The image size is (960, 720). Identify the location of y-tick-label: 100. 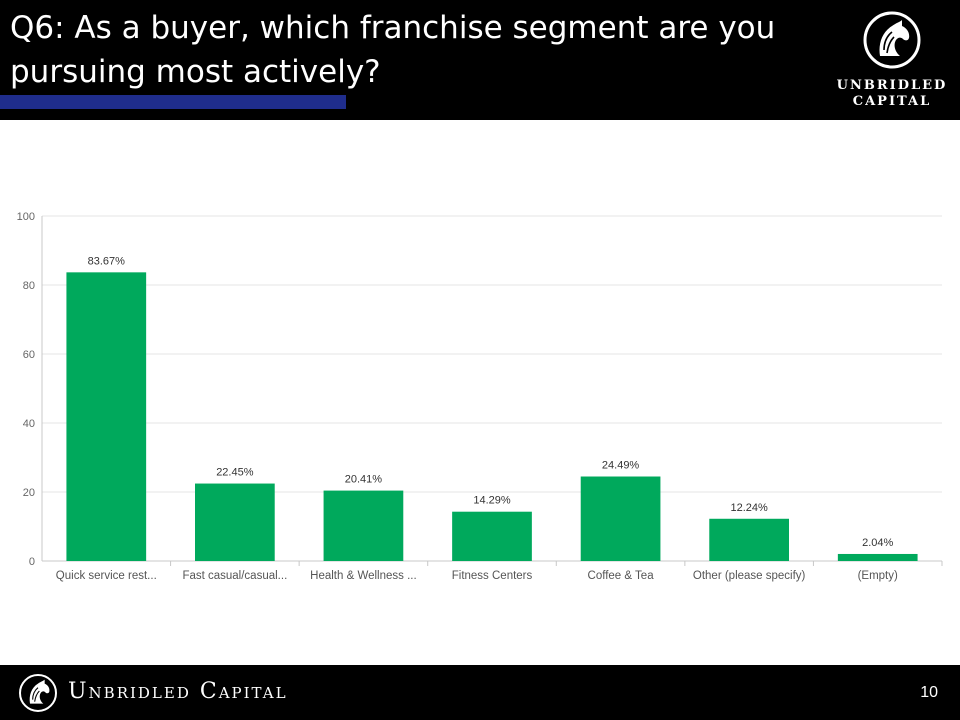
(26, 217).